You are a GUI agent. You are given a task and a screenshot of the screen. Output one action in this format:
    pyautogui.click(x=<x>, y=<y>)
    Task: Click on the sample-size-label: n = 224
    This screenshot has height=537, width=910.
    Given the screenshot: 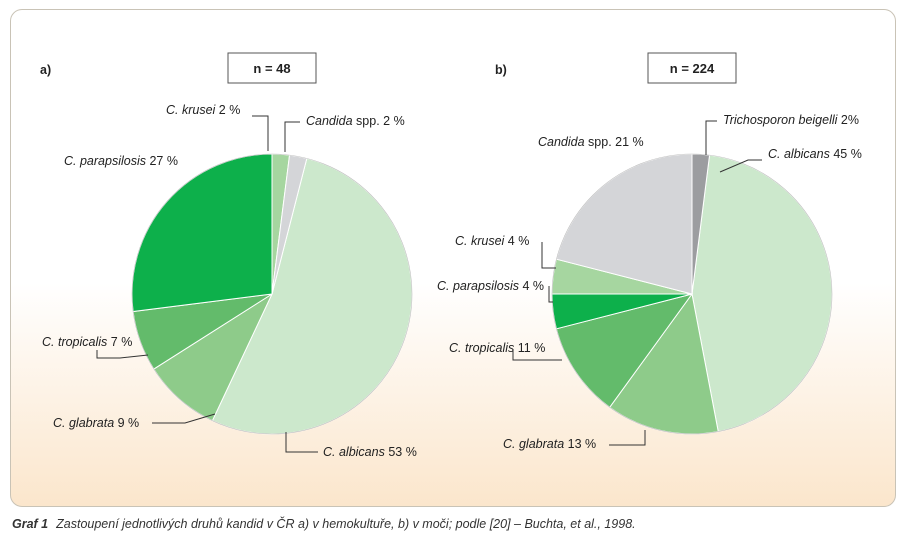 What is the action you would take?
    pyautogui.click(x=692, y=68)
    